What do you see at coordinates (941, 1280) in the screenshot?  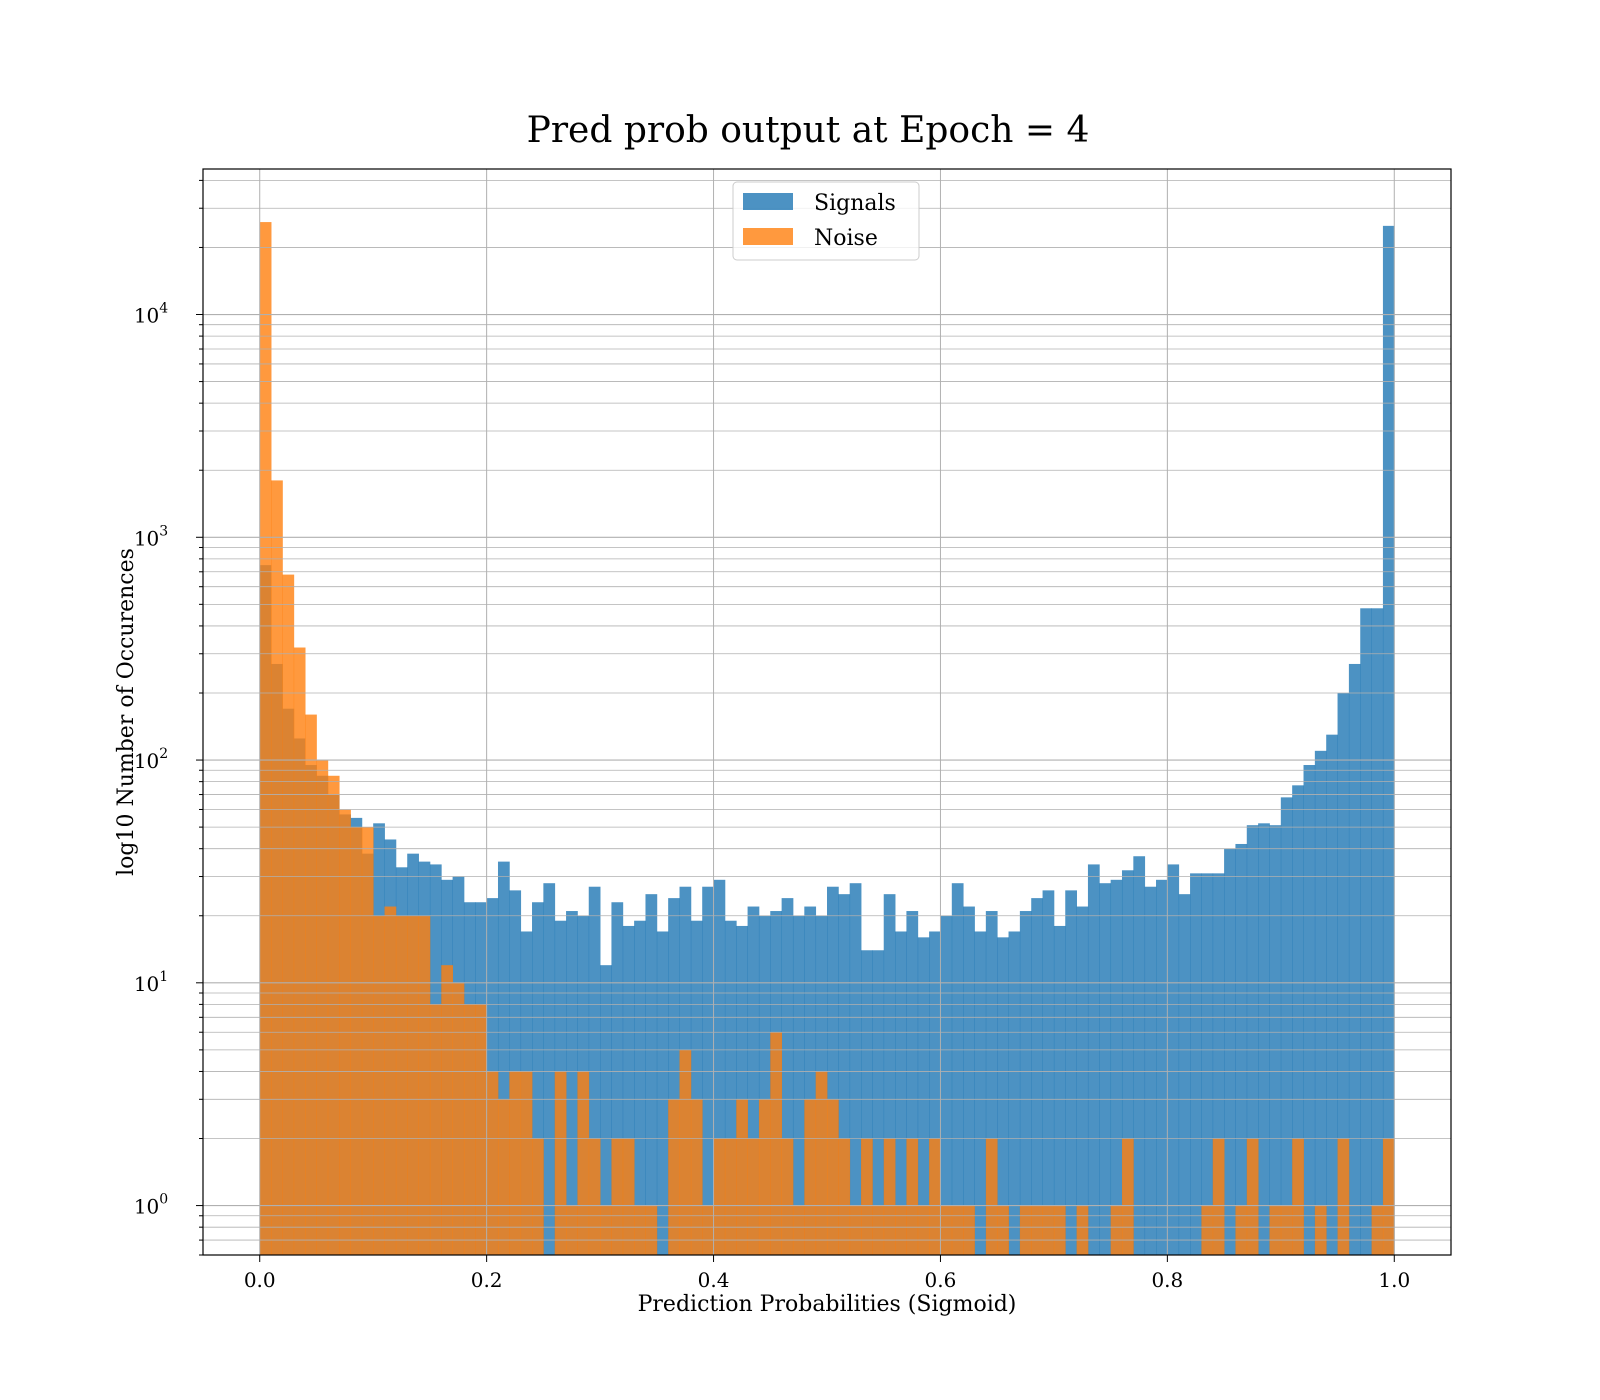 I see `x-tick-label-3: 0.6` at bounding box center [941, 1280].